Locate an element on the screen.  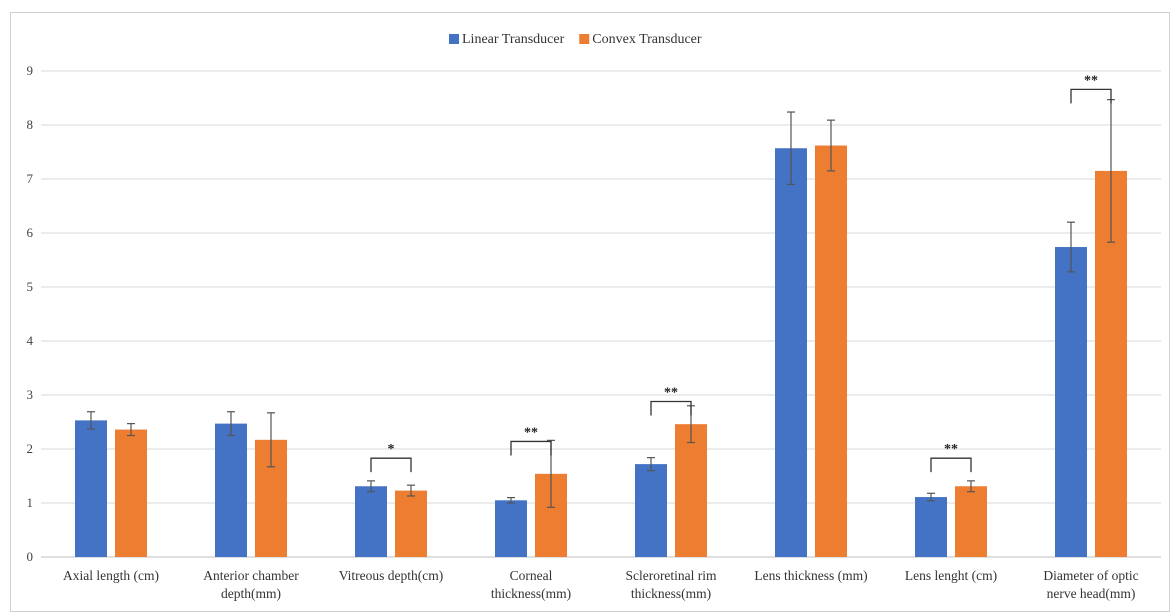
category-label: nerve head(mm) is located at coordinates (1091, 593).